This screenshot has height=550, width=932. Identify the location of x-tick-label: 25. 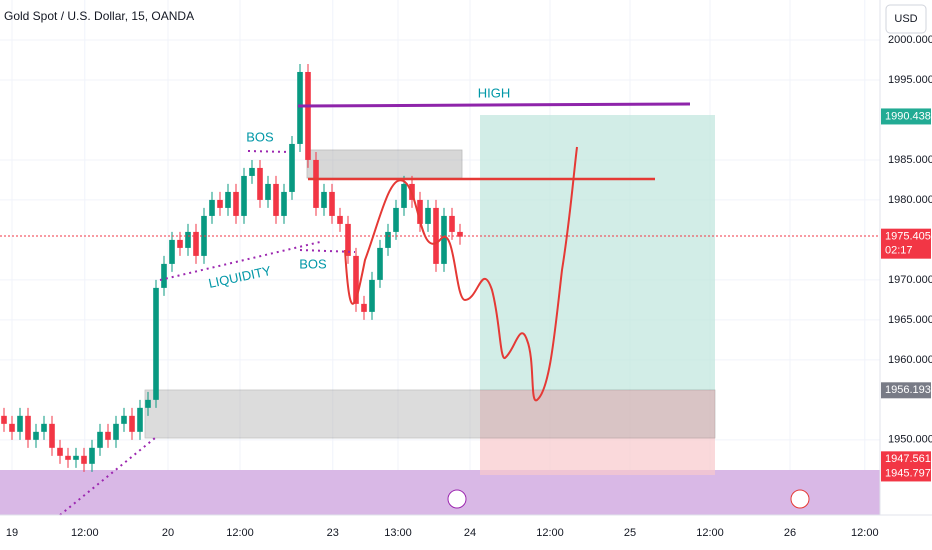
(630, 533).